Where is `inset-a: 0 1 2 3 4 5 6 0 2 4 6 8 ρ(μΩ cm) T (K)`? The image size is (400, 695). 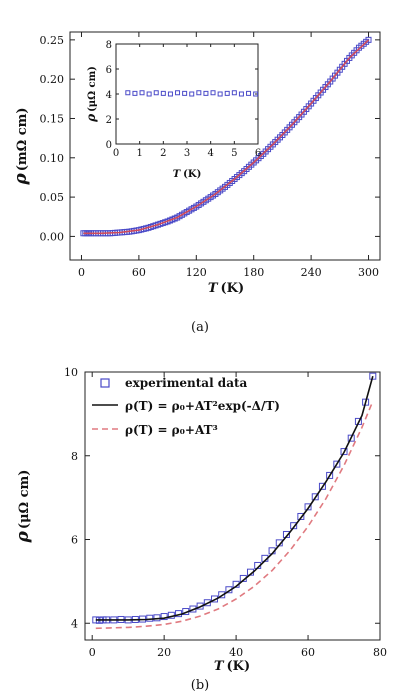
inset-a: 0 1 2 3 4 5 6 0 2 4 6 8 ρ(μΩ cm) T (K) is located at coordinates (172, 110).